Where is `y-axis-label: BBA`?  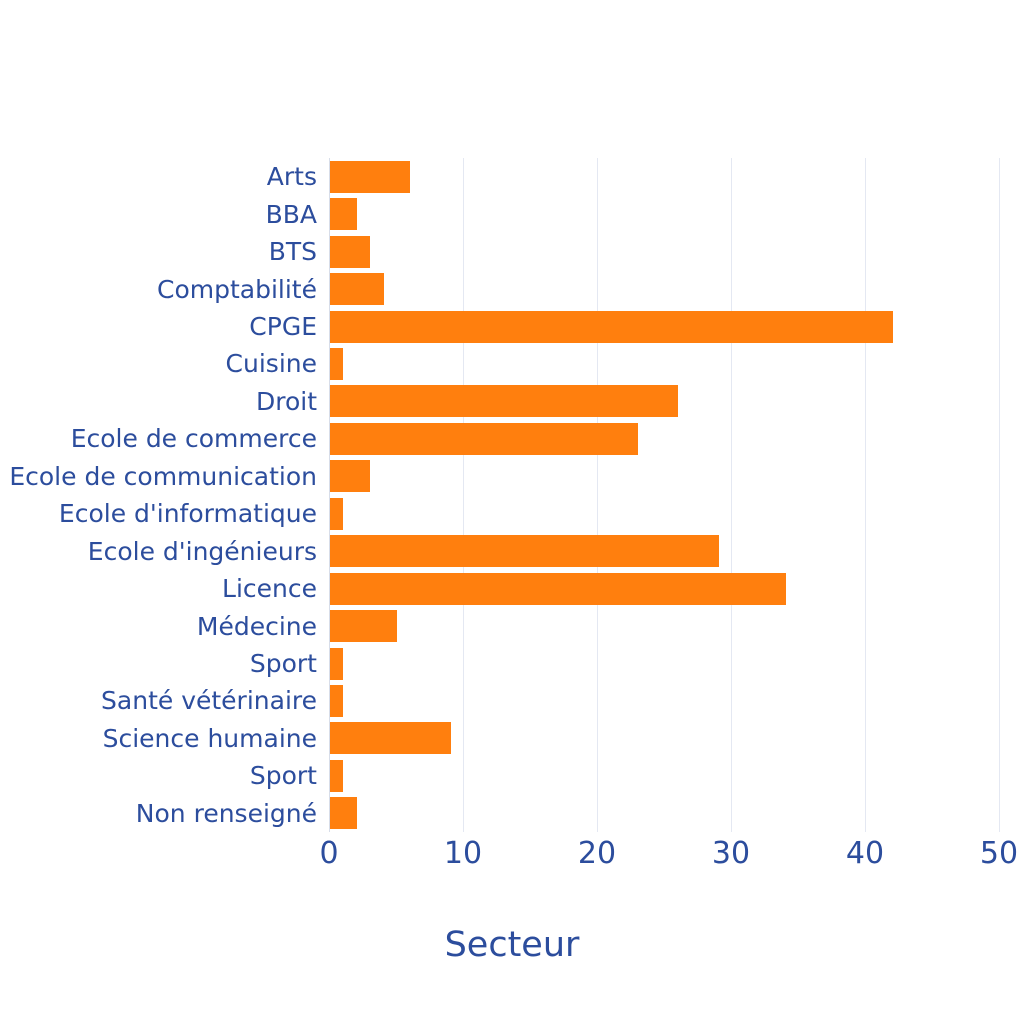 y-axis-label: BBA is located at coordinates (291, 214).